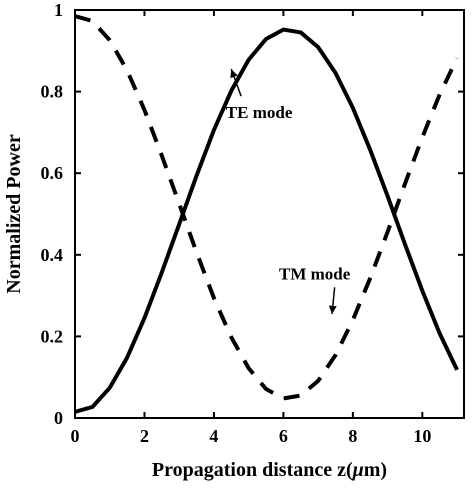 The image size is (474, 489). What do you see at coordinates (144, 436) in the screenshot?
I see `x-tick-label: 2` at bounding box center [144, 436].